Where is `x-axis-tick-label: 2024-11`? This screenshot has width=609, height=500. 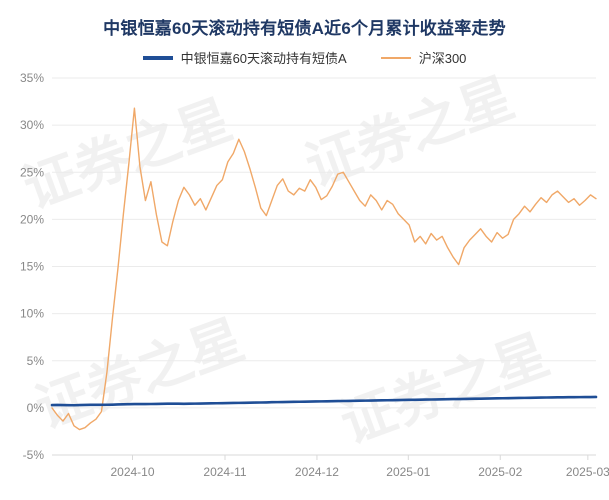 x-axis-tick-label: 2024-11 is located at coordinates (224, 472).